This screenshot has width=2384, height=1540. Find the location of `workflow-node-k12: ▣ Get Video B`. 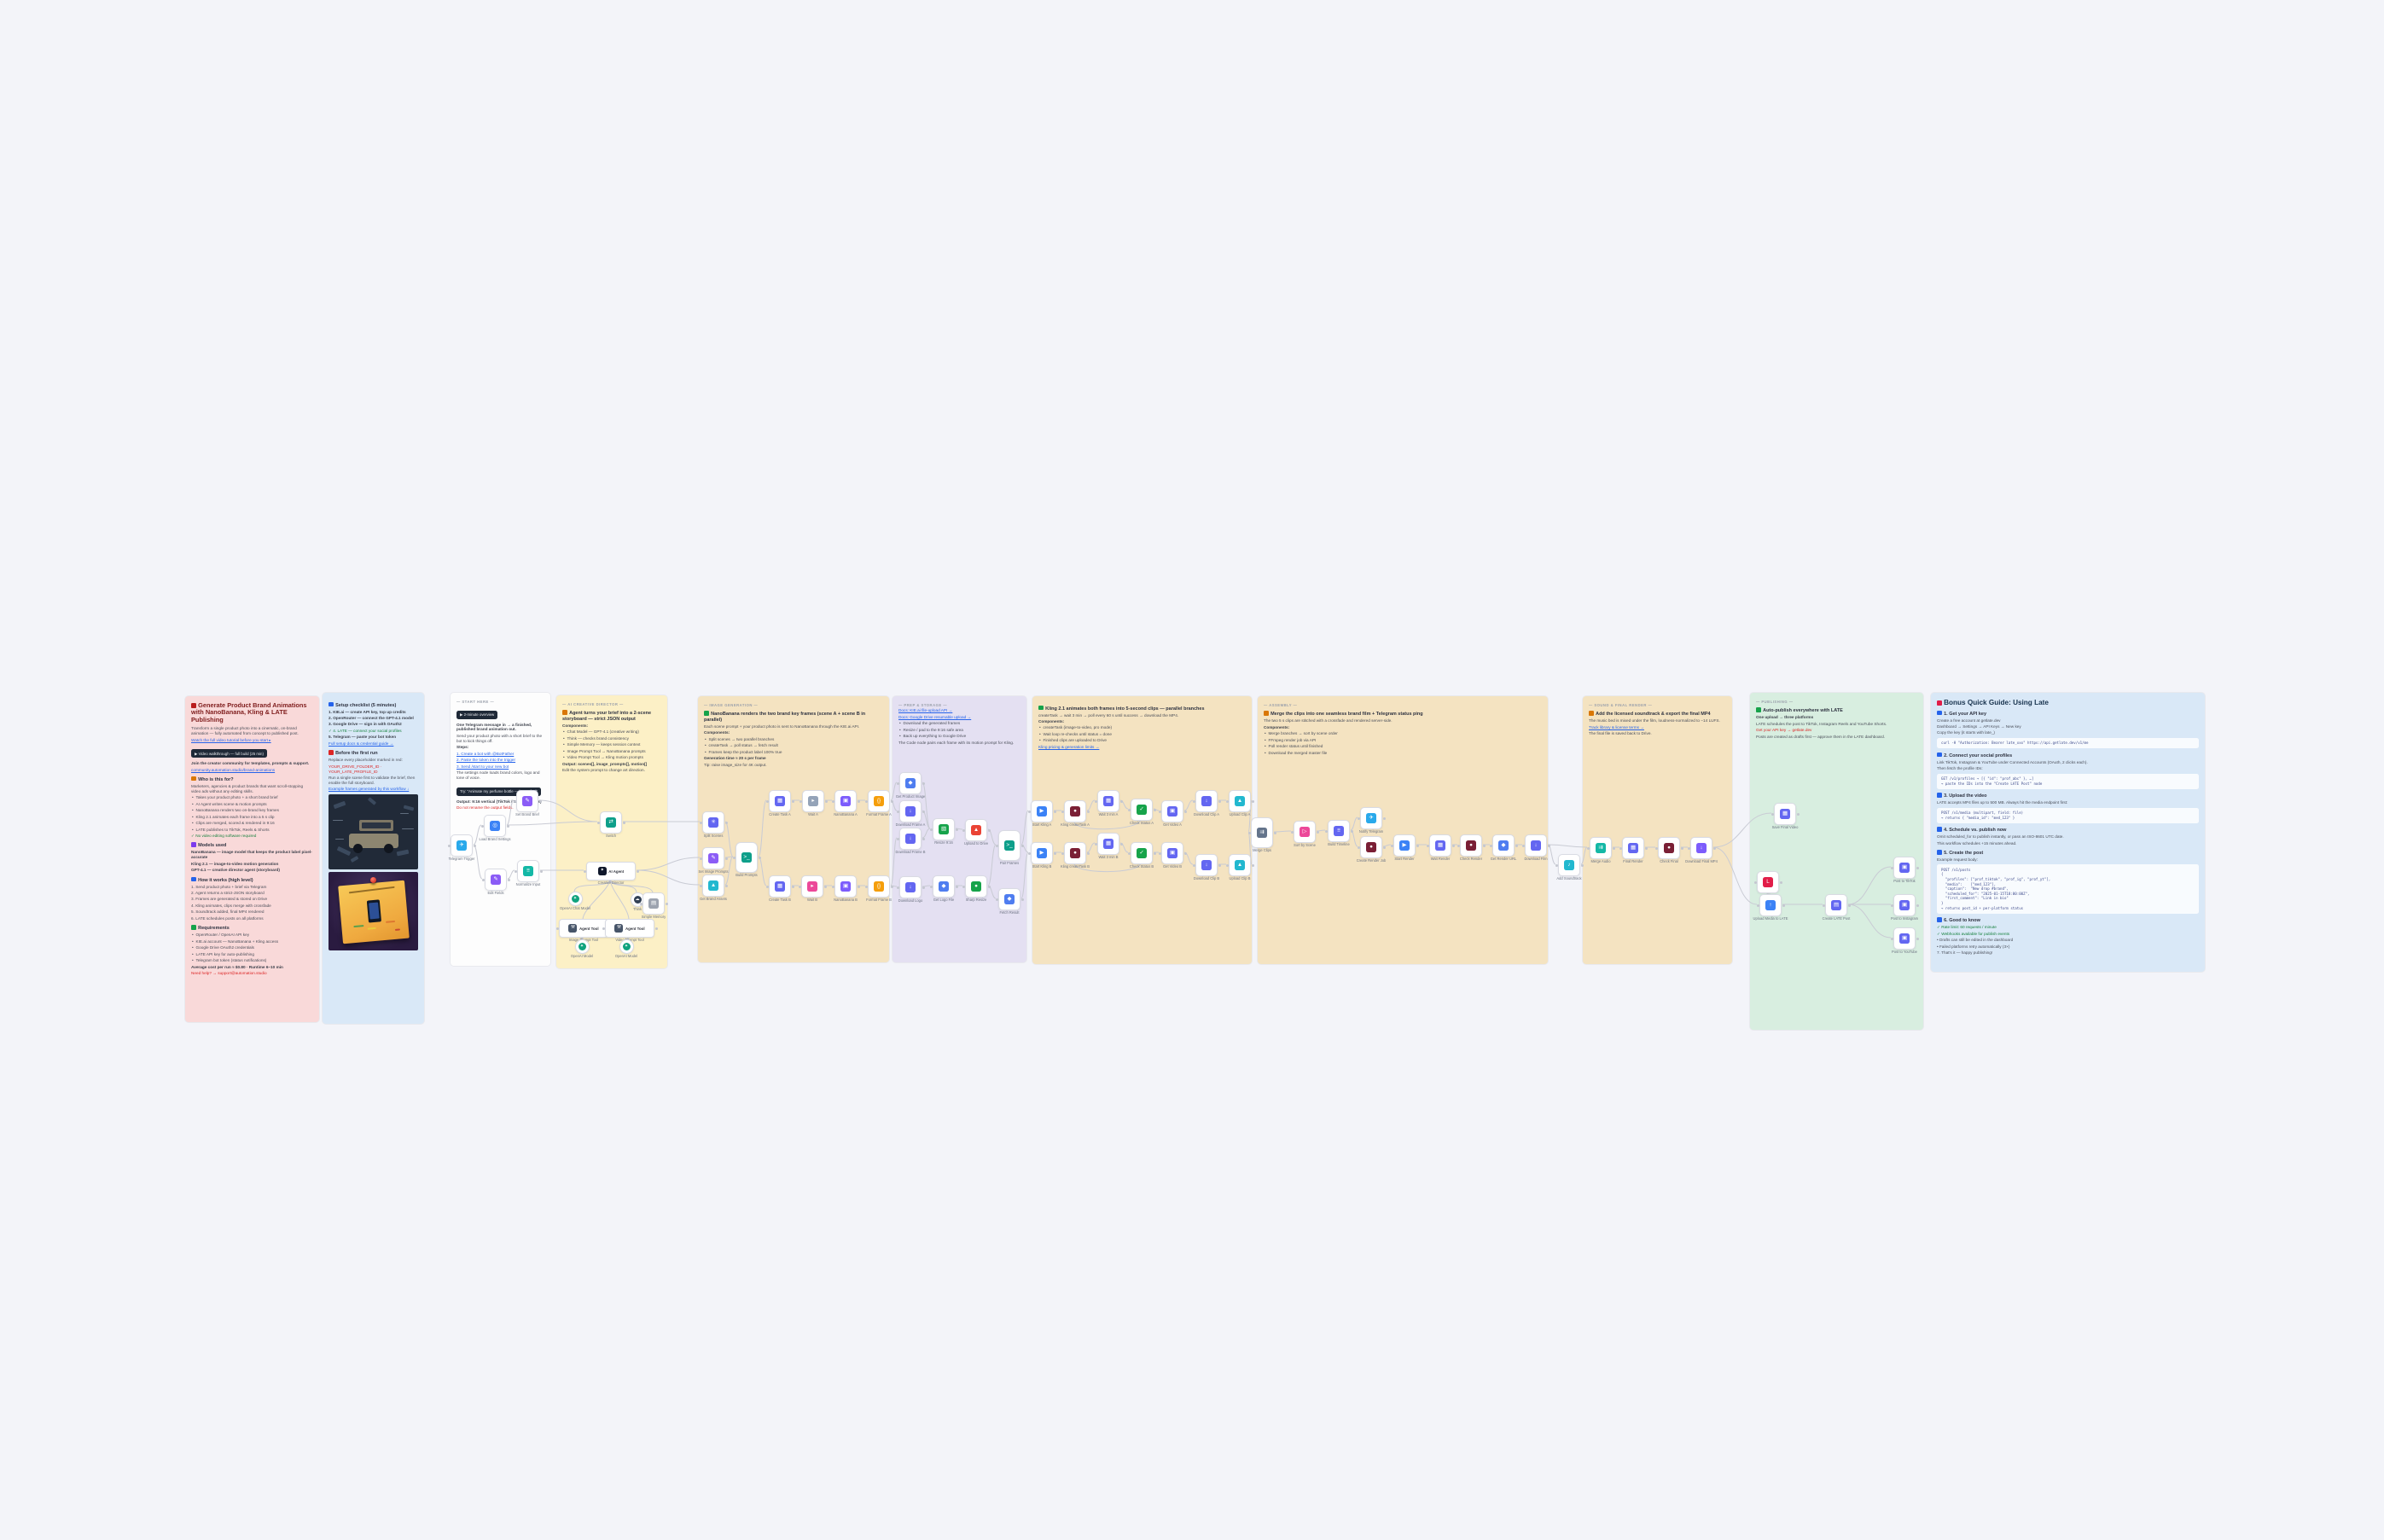

workflow-node-k12: ▣ Get Video B is located at coordinates (1172, 855).